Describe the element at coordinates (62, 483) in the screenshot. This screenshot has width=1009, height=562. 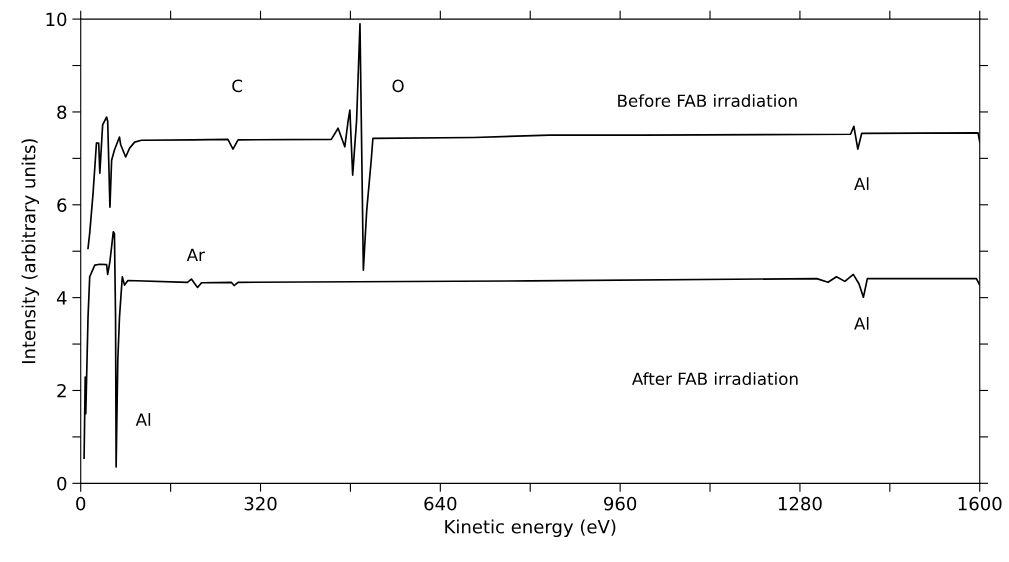
I see `y-tick-label: 0` at that location.